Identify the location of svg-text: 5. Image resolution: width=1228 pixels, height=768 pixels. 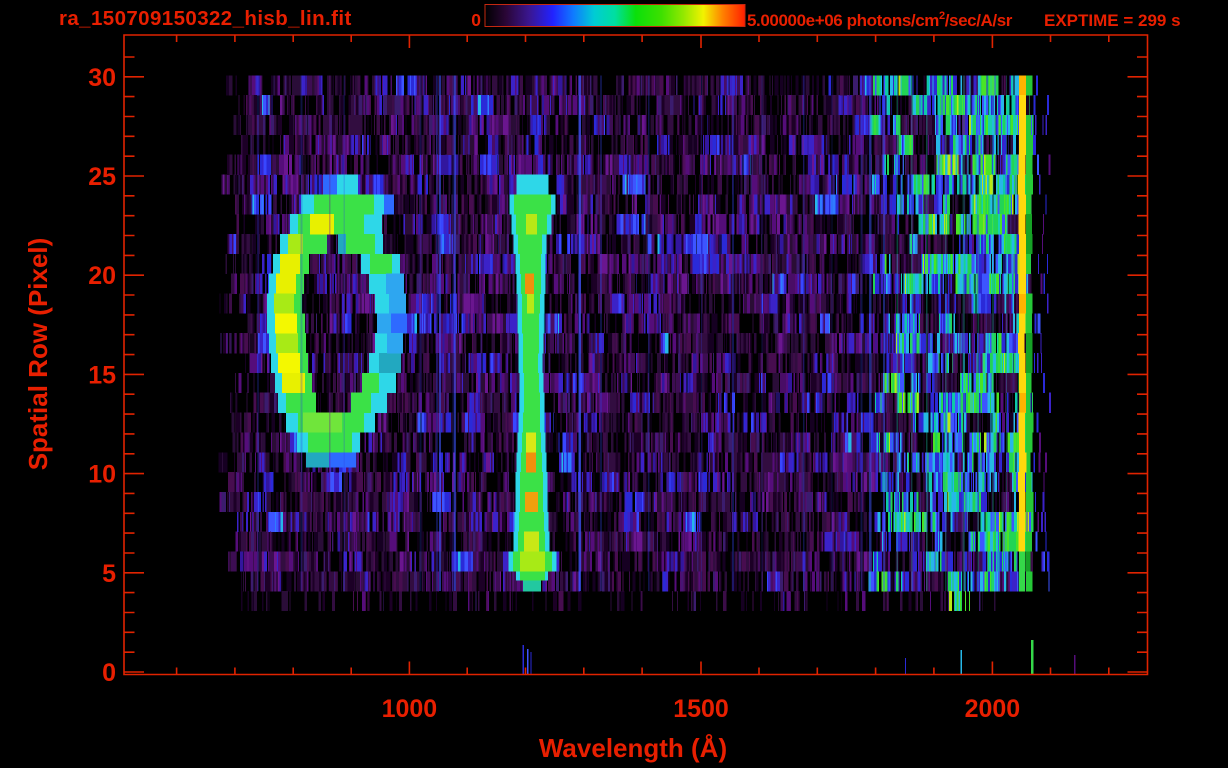
(109, 574).